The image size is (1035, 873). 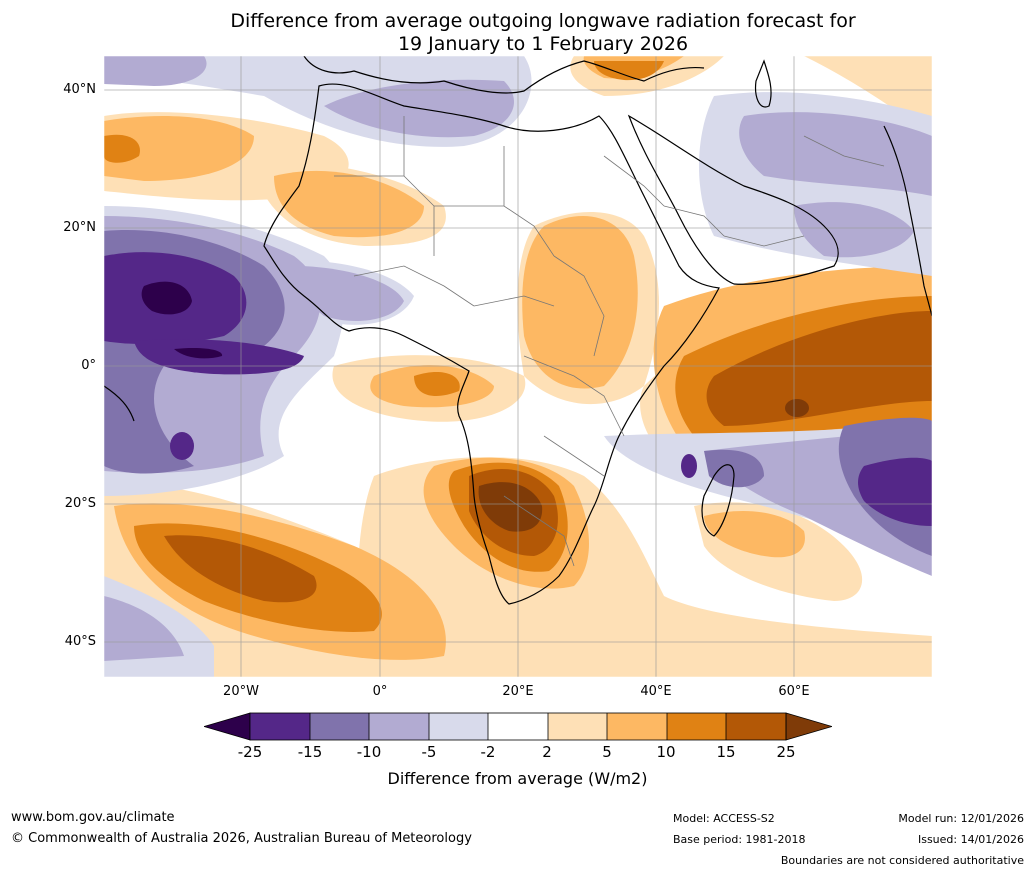 I want to click on lat-label-40s: 40°S, so click(x=80, y=641).